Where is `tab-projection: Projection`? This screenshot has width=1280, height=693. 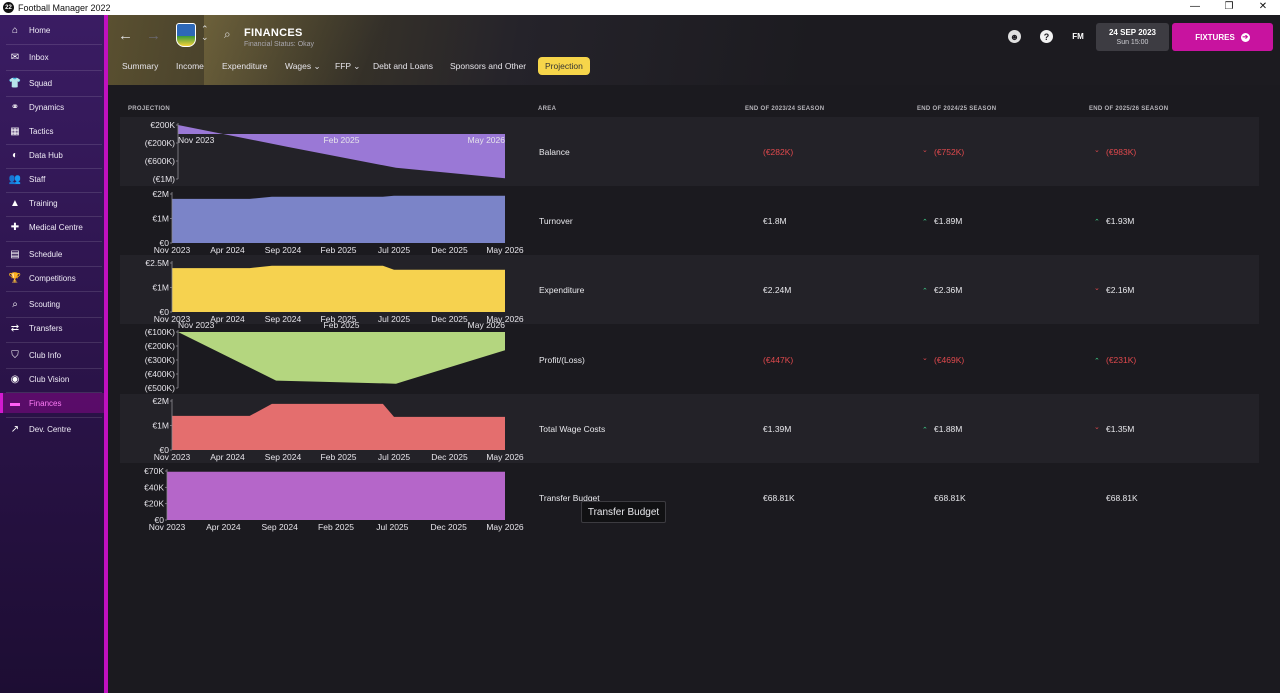
tab-projection: Projection is located at coordinates (564, 66).